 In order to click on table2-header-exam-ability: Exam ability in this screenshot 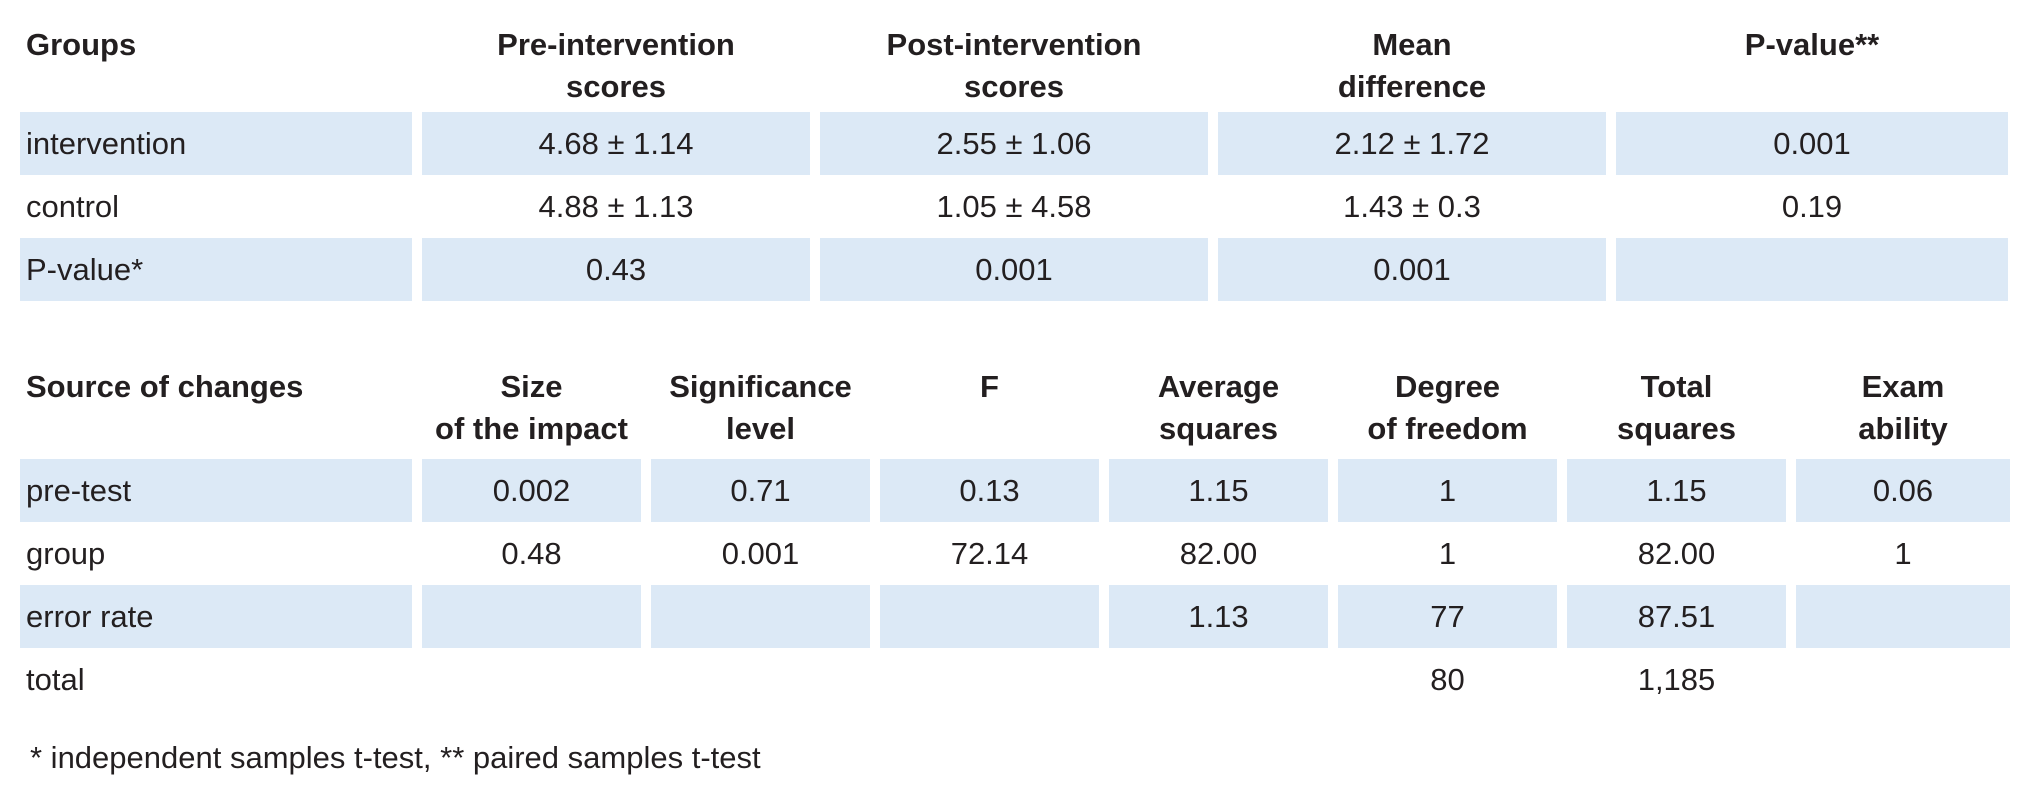, I will do `click(1903, 407)`.